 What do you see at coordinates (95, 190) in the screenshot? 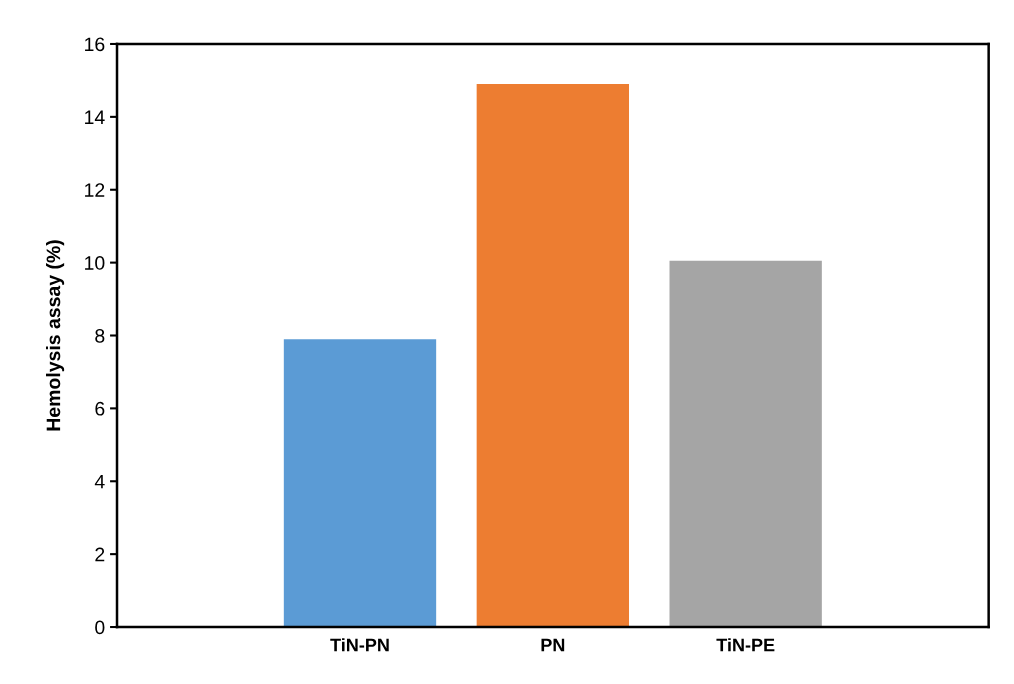
I see `y-tick-label: 12` at bounding box center [95, 190].